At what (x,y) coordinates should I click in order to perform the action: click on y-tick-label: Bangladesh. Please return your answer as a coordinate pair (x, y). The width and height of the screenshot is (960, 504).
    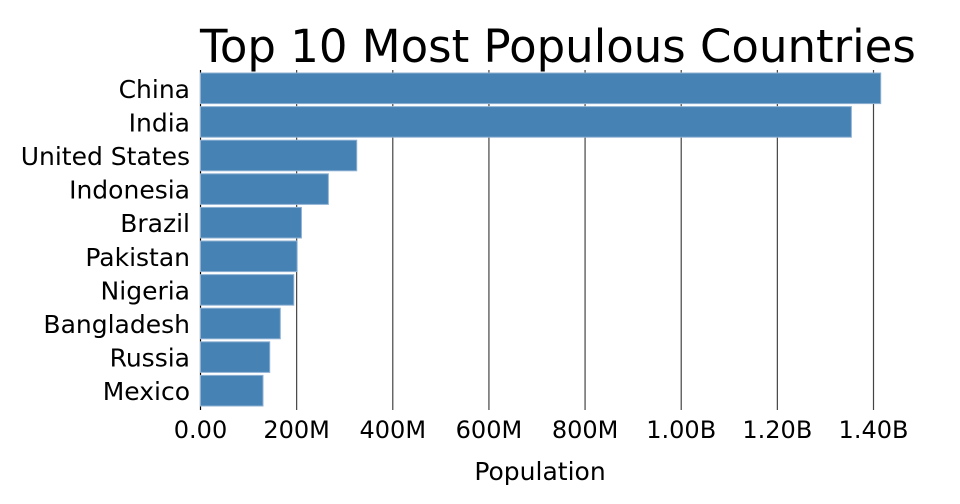
    Looking at the image, I should click on (116, 324).